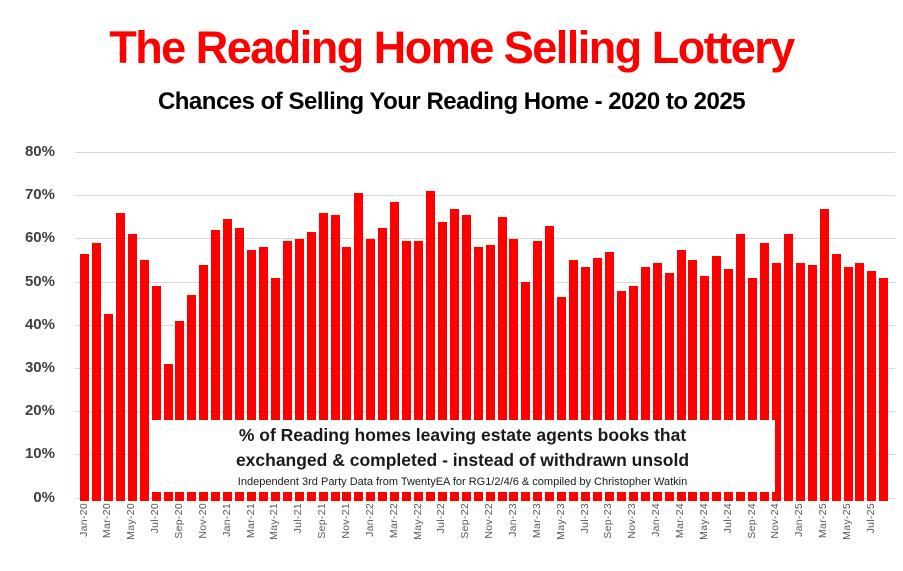 This screenshot has width=903, height=571. I want to click on x-tick-label-Mar-24: Mar-24, so click(680, 521).